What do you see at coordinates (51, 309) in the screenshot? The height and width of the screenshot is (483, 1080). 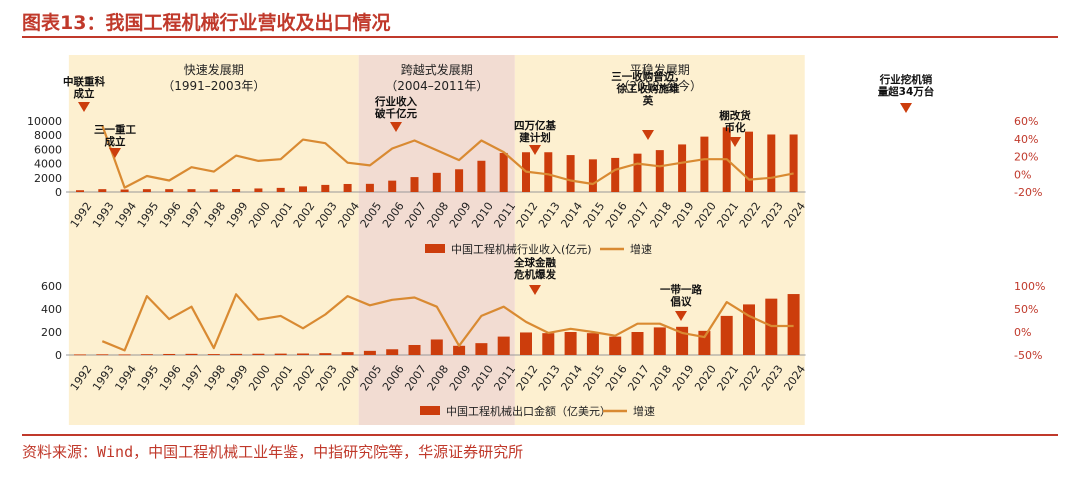 I see `y-left-tick: 400` at bounding box center [51, 309].